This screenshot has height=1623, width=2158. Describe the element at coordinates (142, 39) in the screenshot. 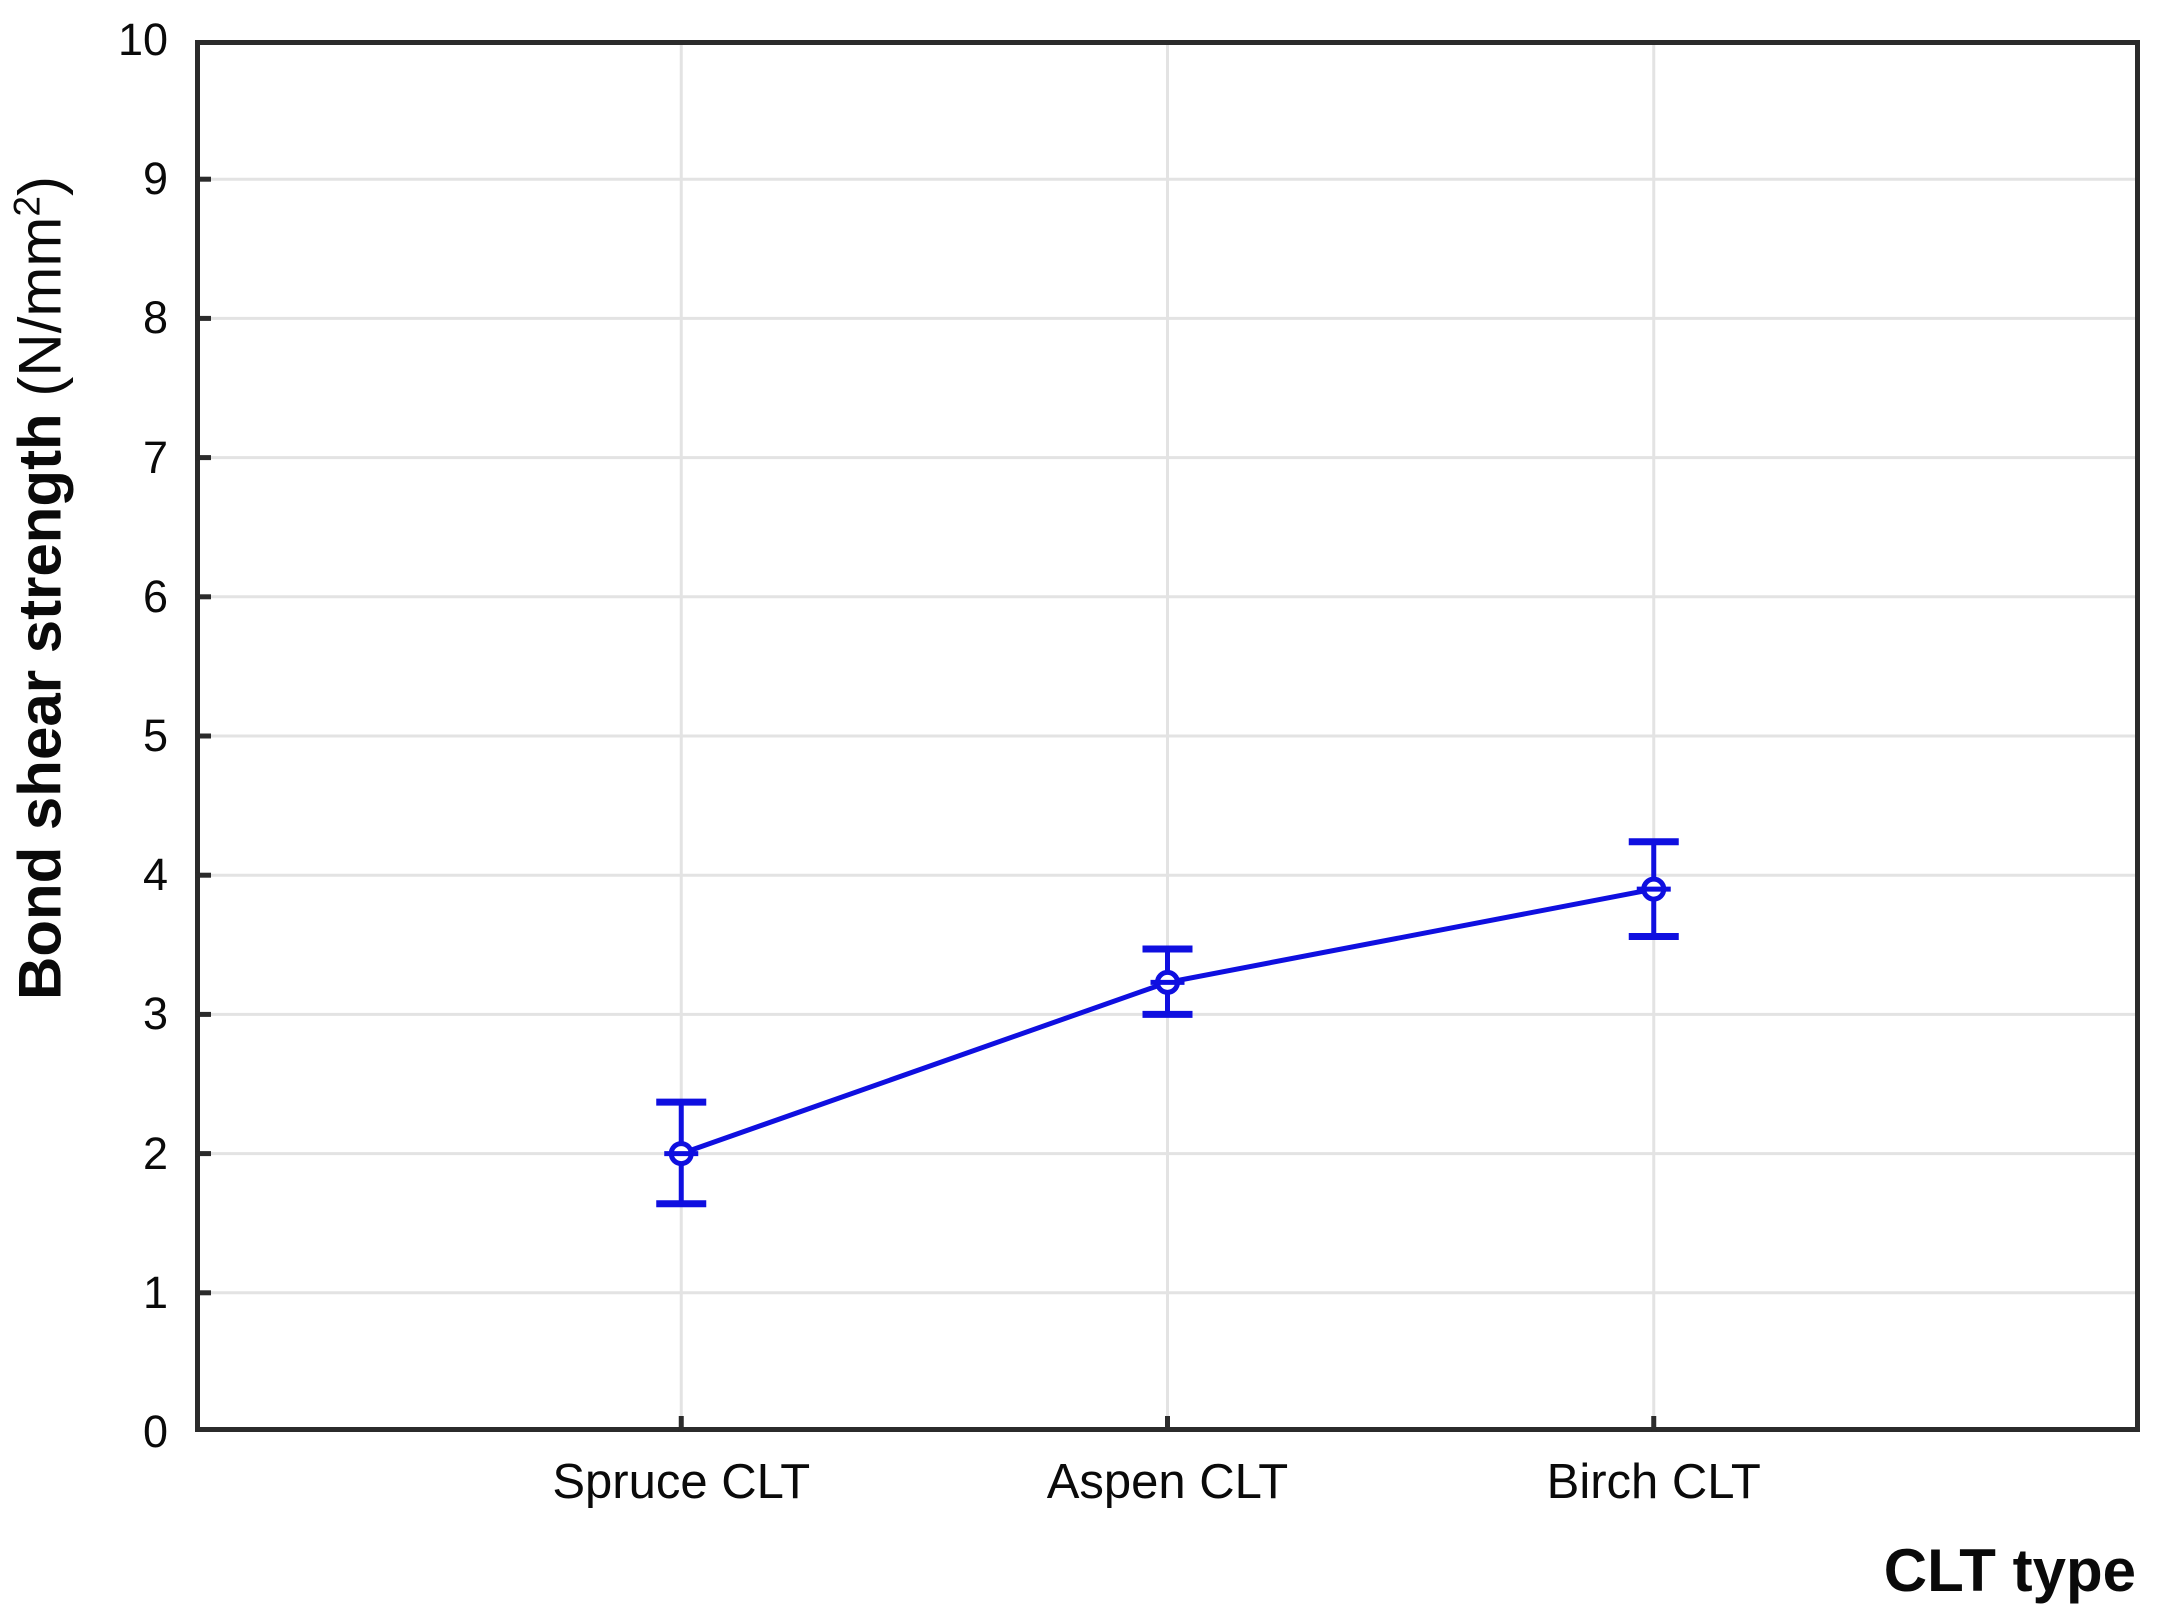

I see `y-tick-label: 10` at that location.